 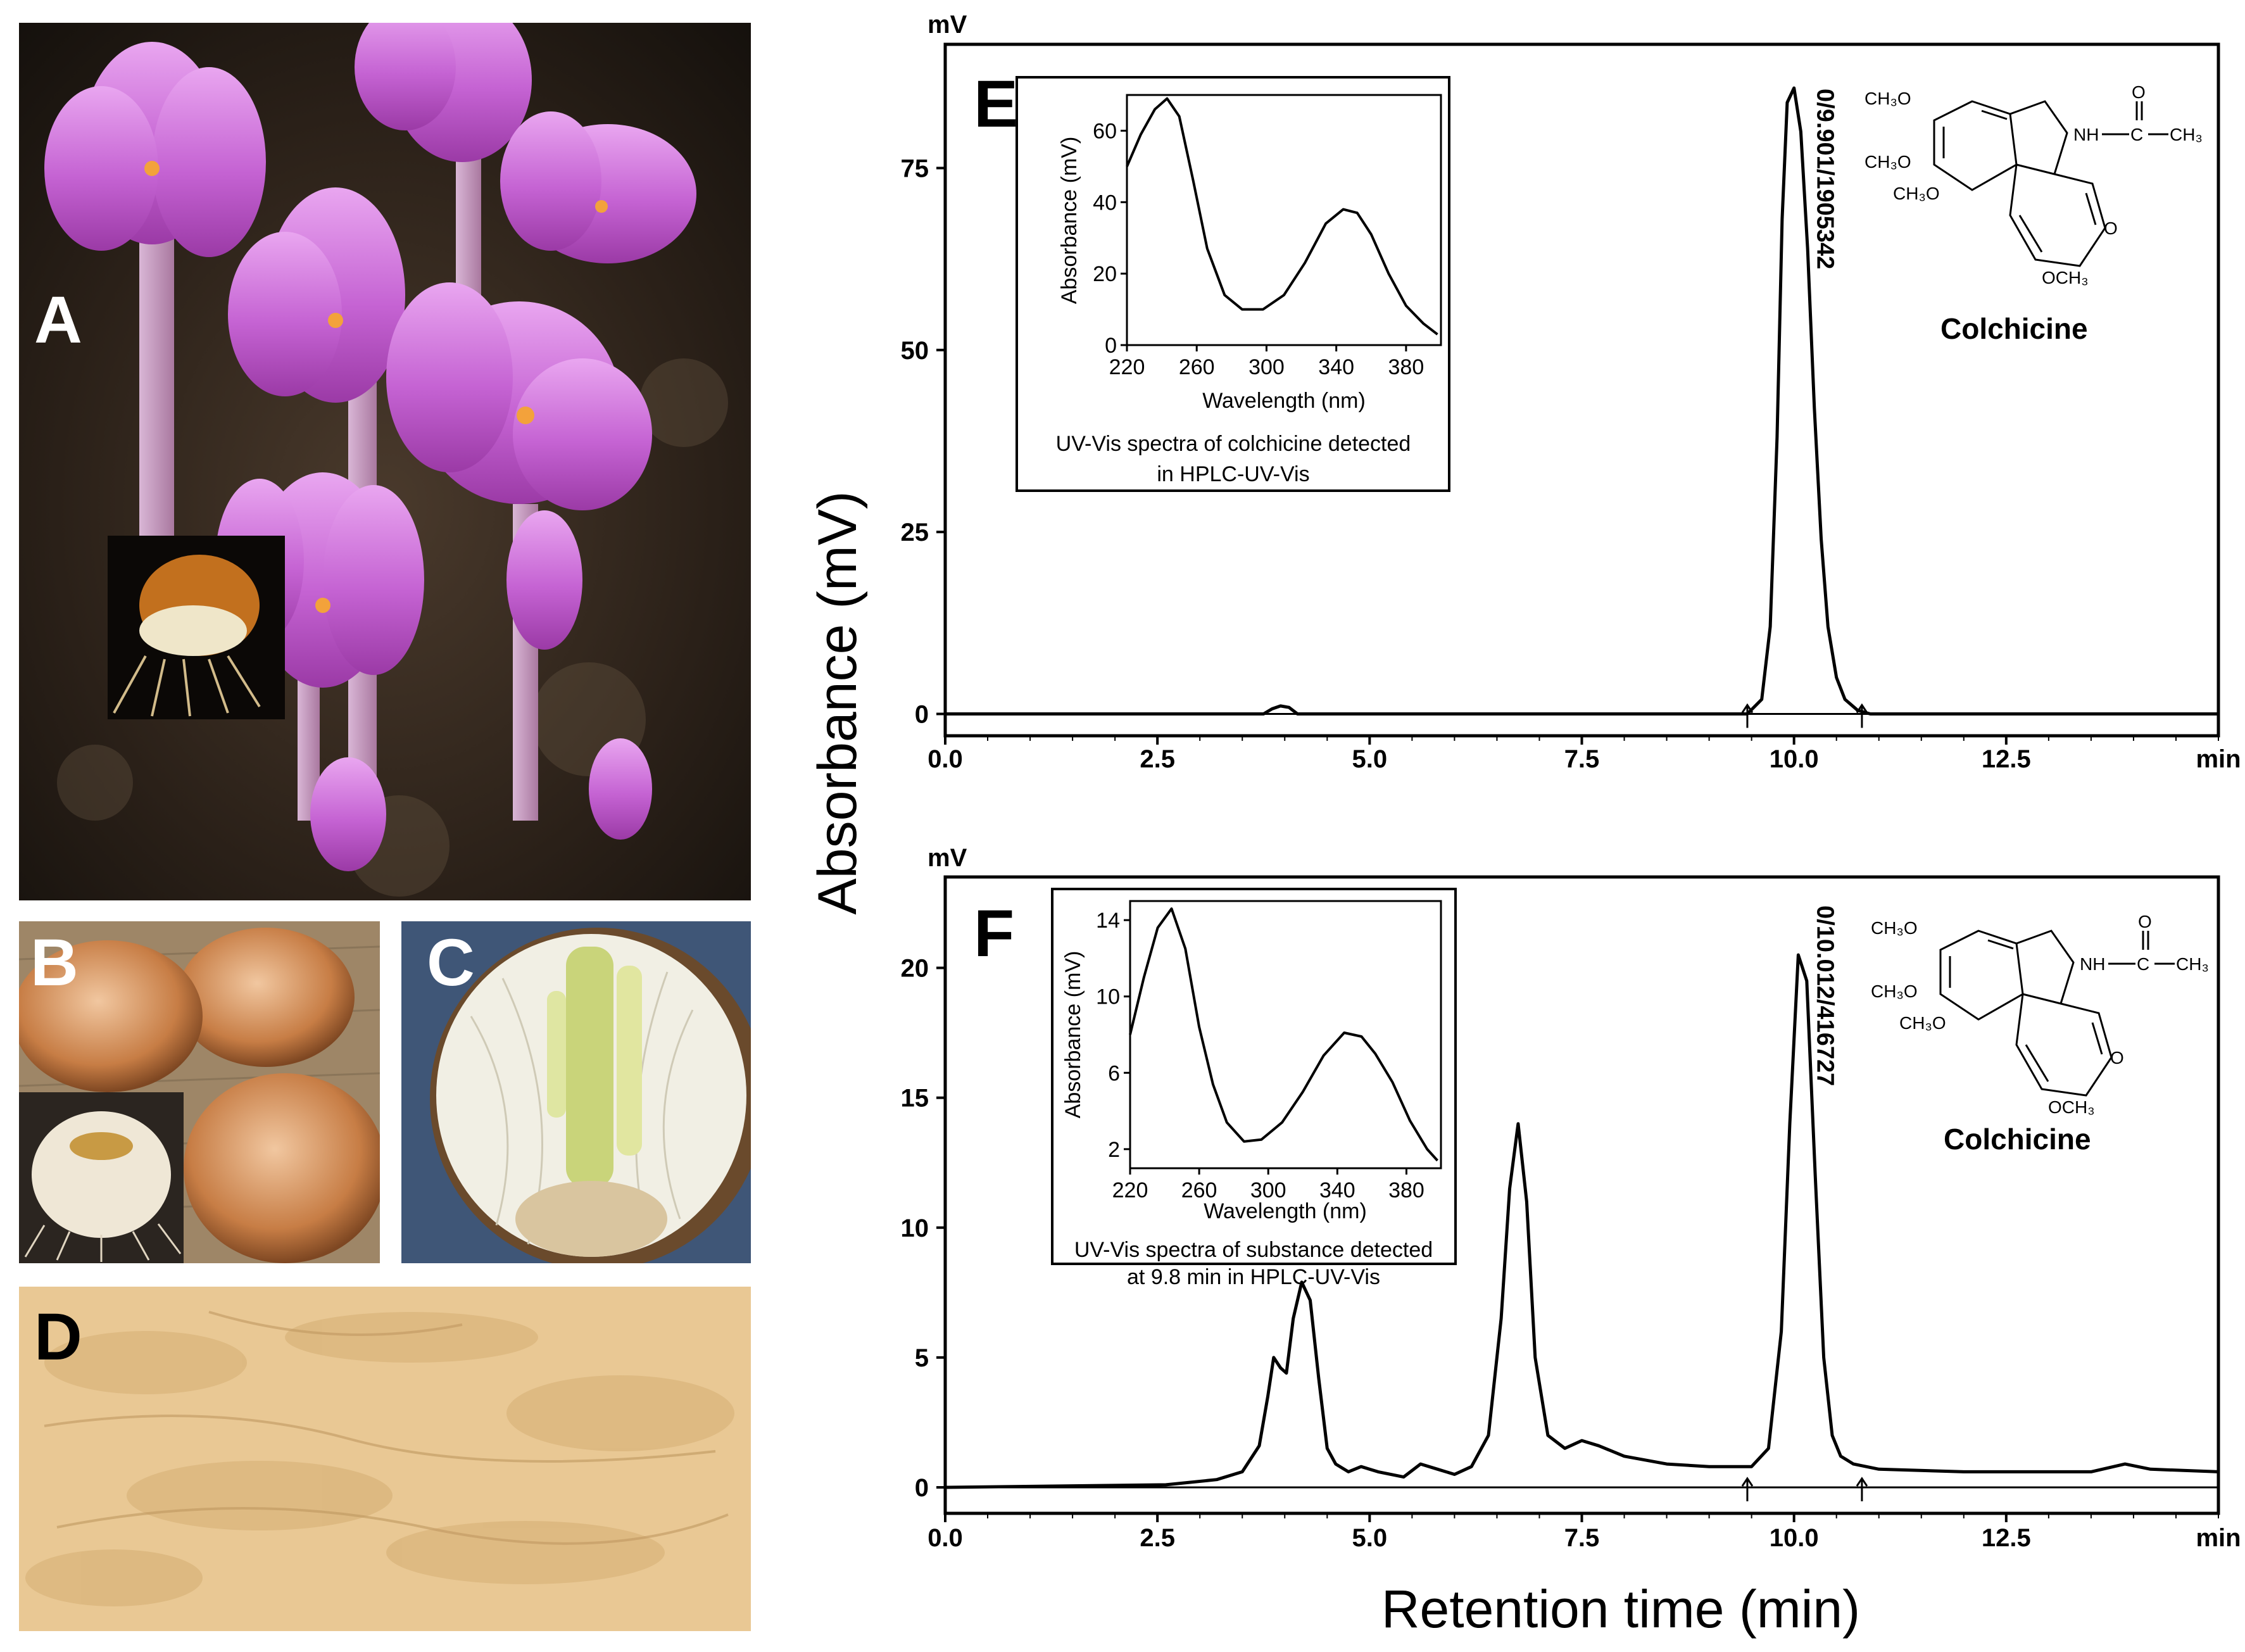 I want to click on inset-y-tick-label: 14, so click(x=1108, y=921).